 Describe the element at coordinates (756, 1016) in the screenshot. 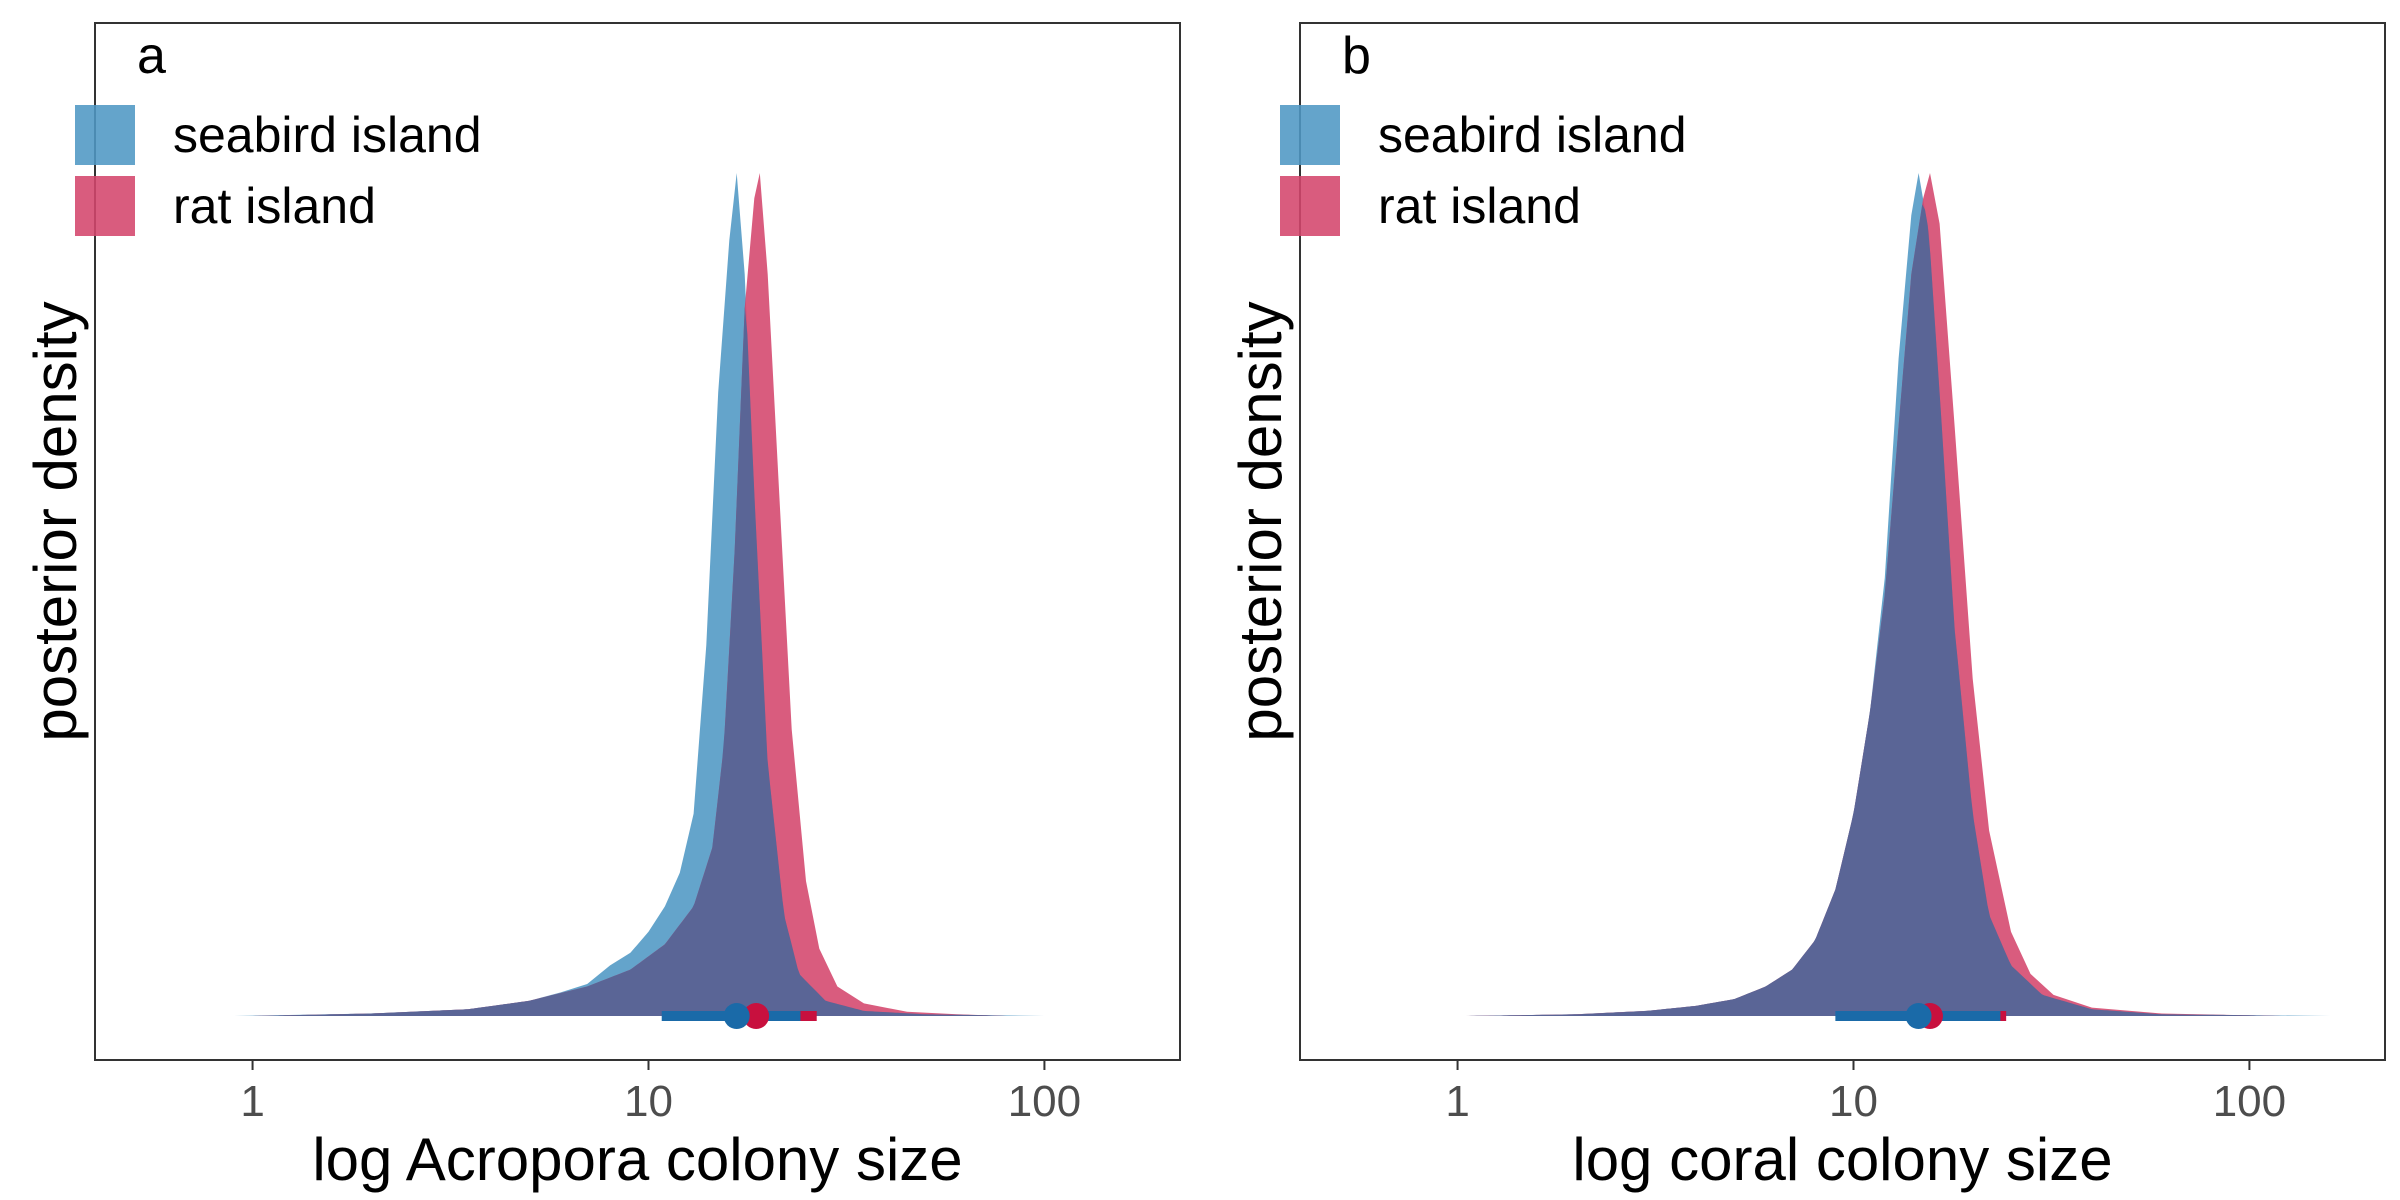

I see `point-estimate-rat` at that location.